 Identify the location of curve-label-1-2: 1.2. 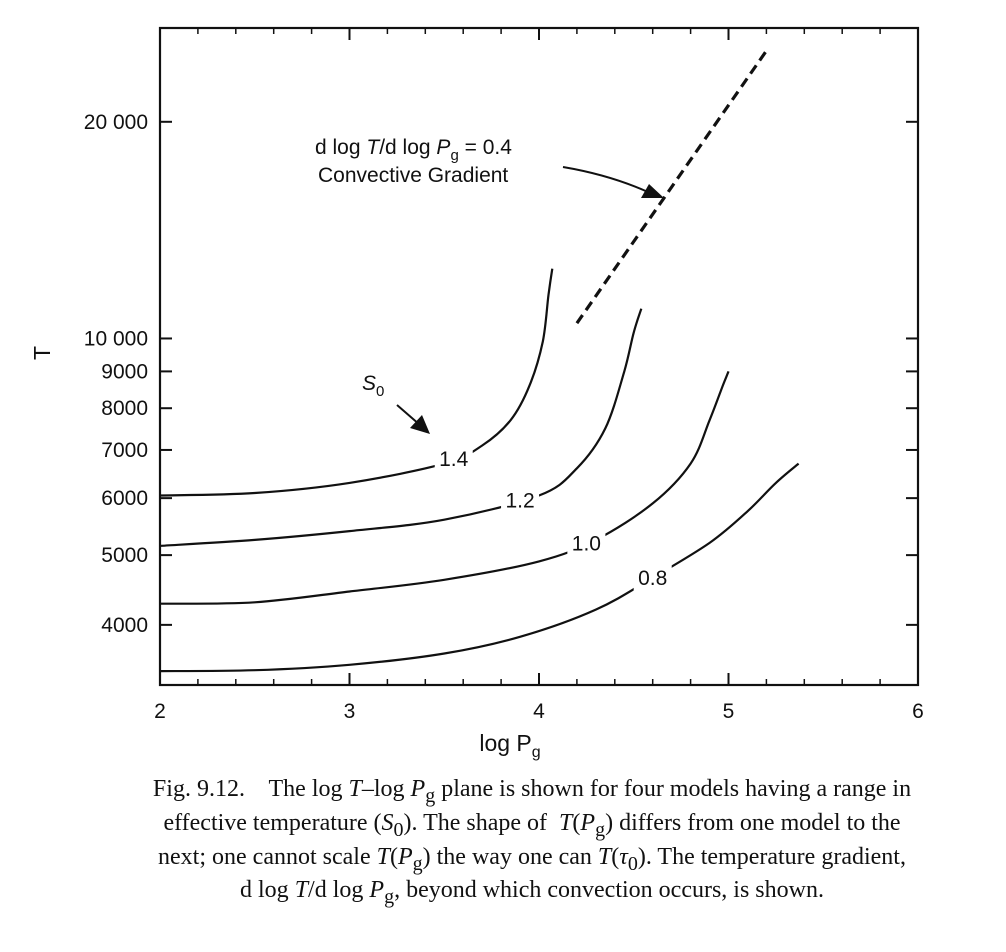
(519, 500).